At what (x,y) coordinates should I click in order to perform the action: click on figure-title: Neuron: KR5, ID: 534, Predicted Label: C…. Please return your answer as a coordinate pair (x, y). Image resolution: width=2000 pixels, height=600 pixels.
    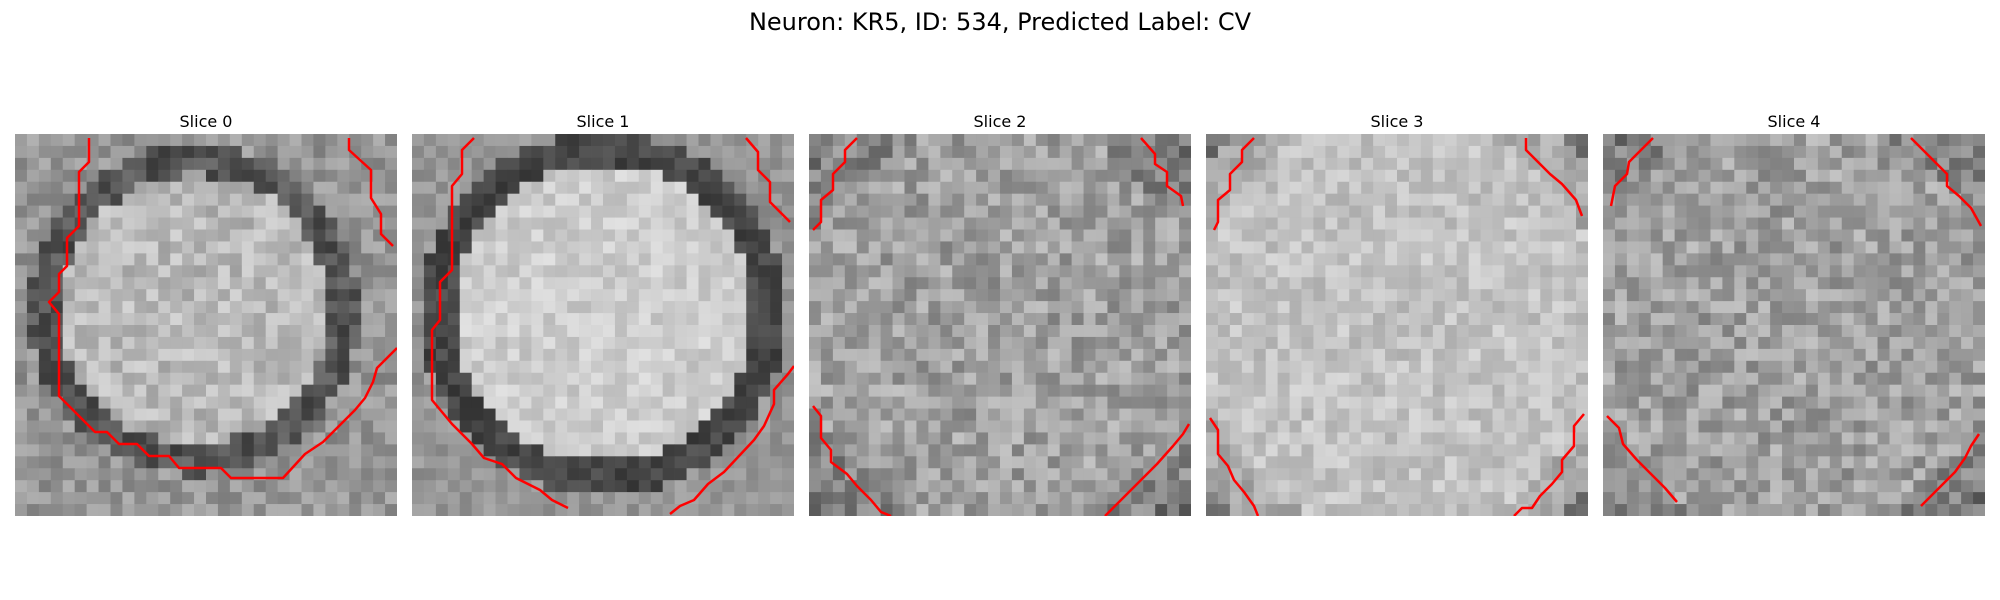
    Looking at the image, I should click on (1000, 22).